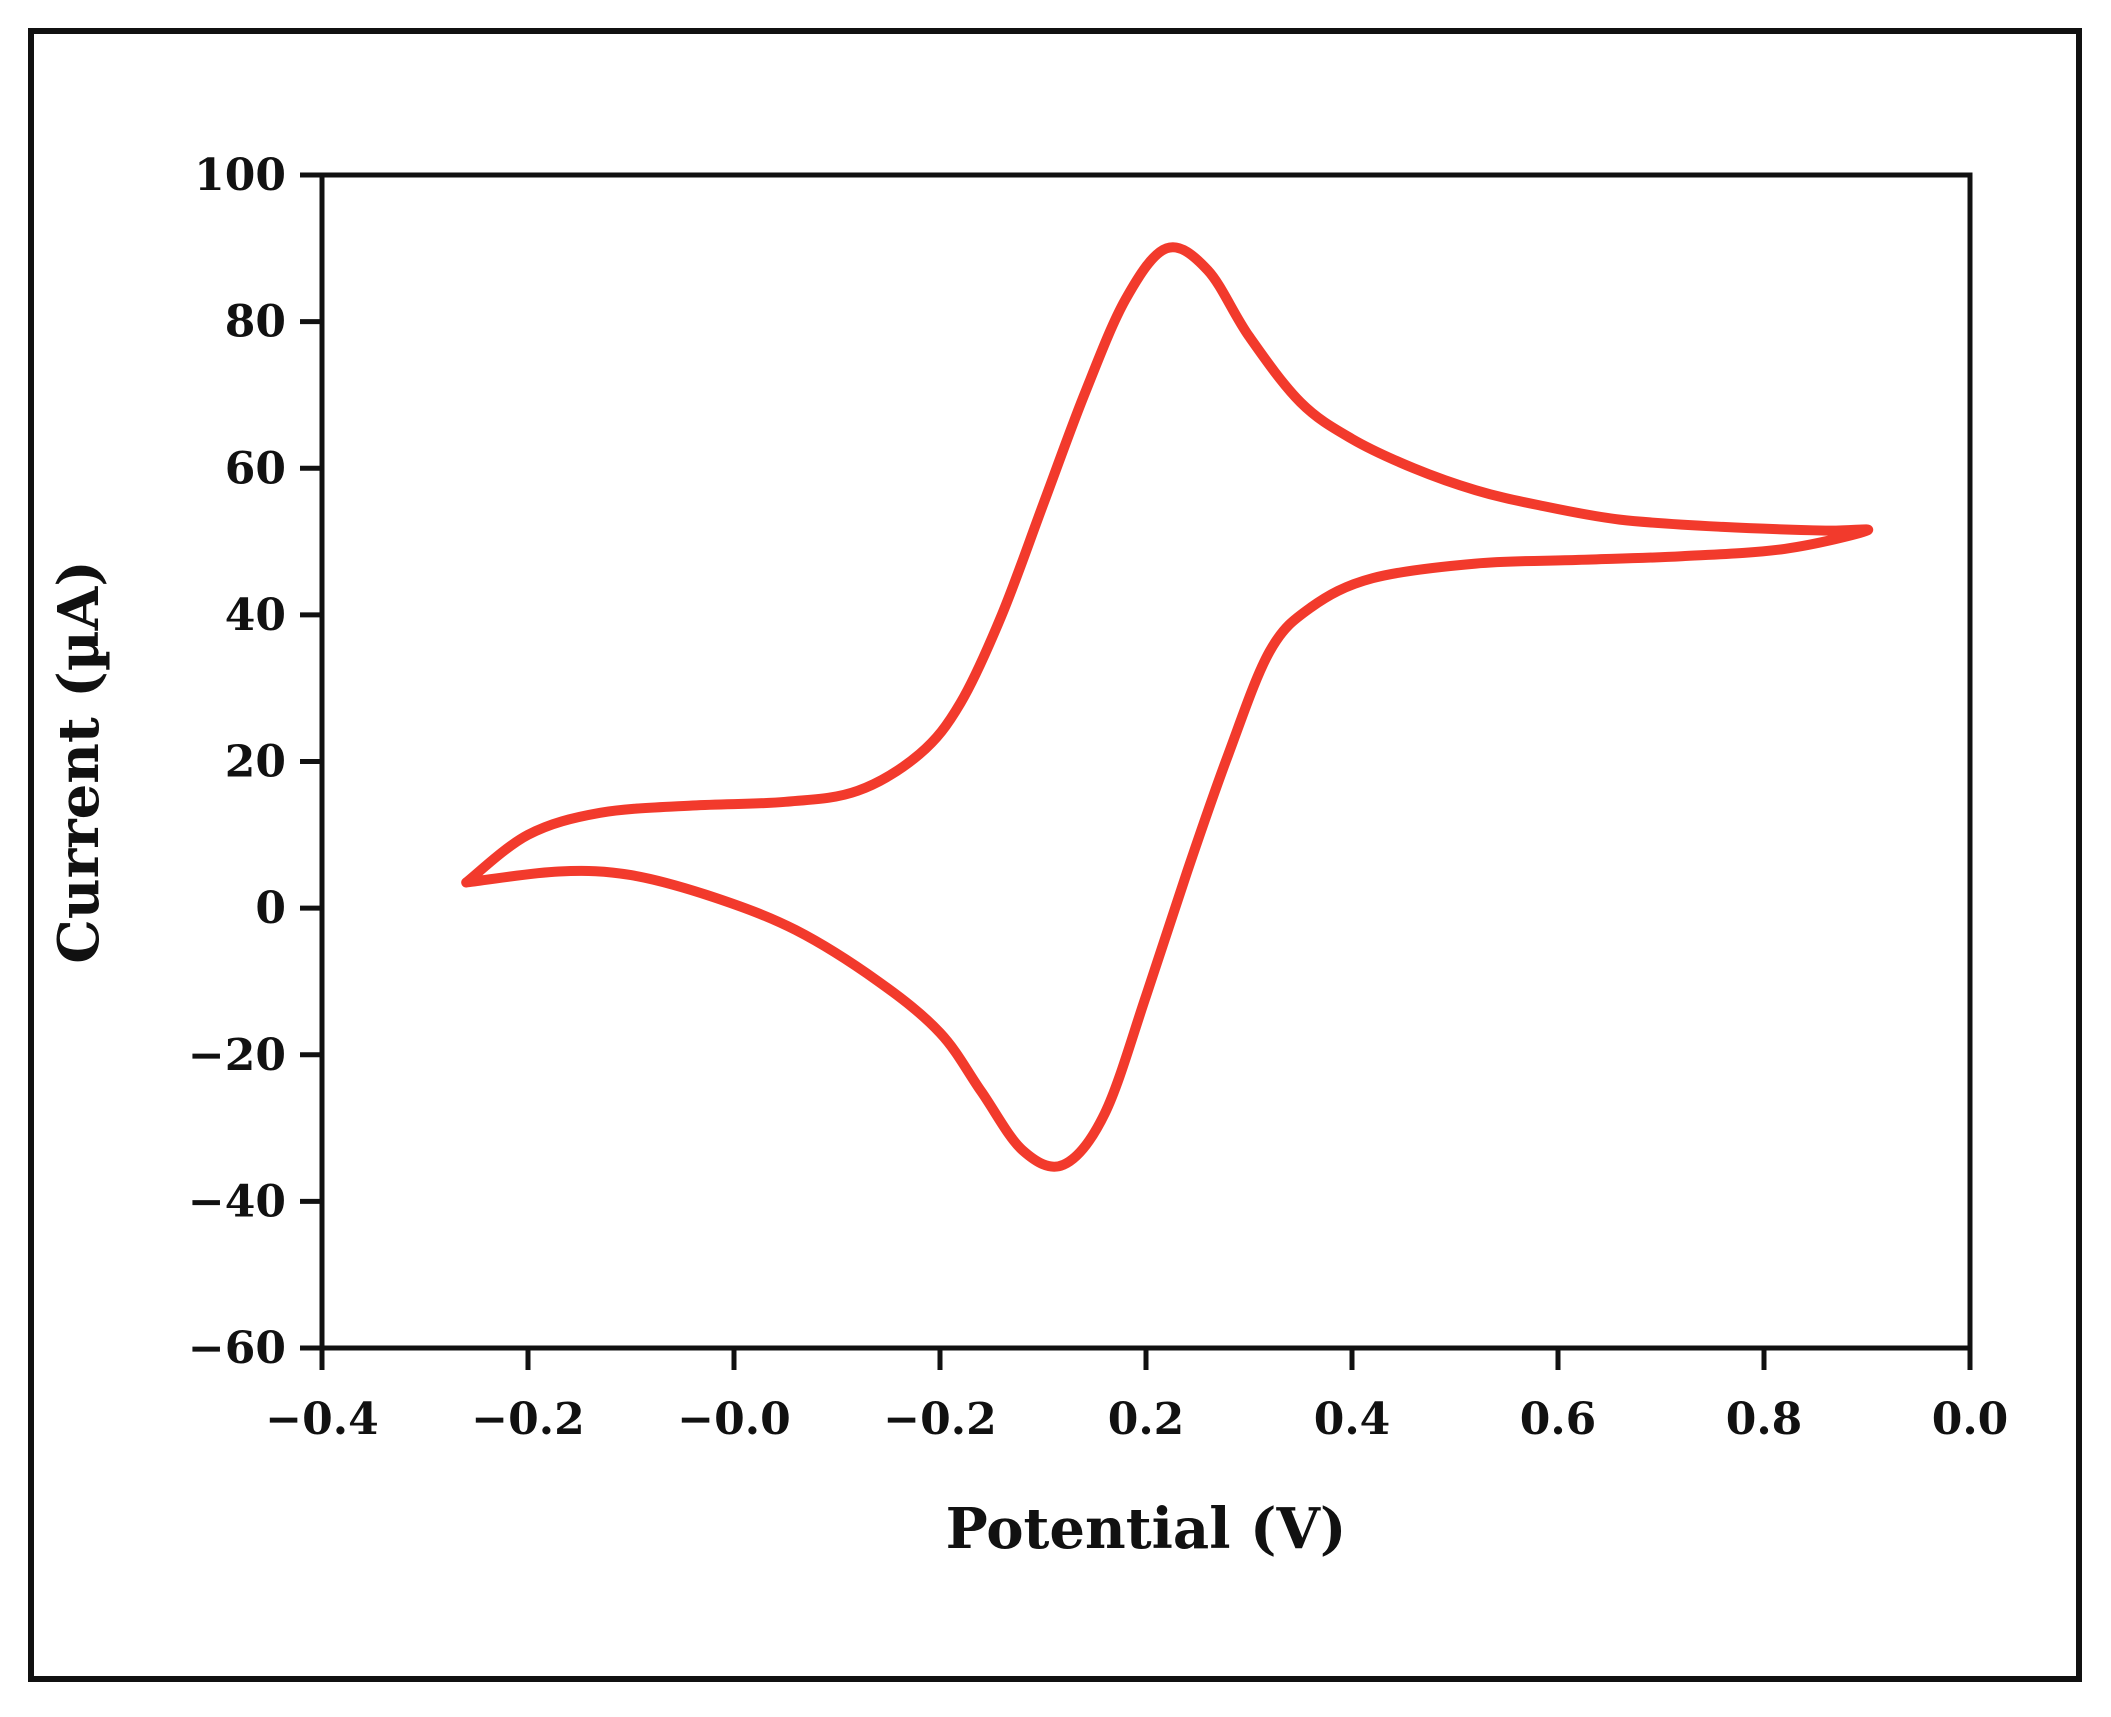 This screenshot has width=2111, height=1717. What do you see at coordinates (237, 1348) in the screenshot?
I see `y-tick-label: −60` at bounding box center [237, 1348].